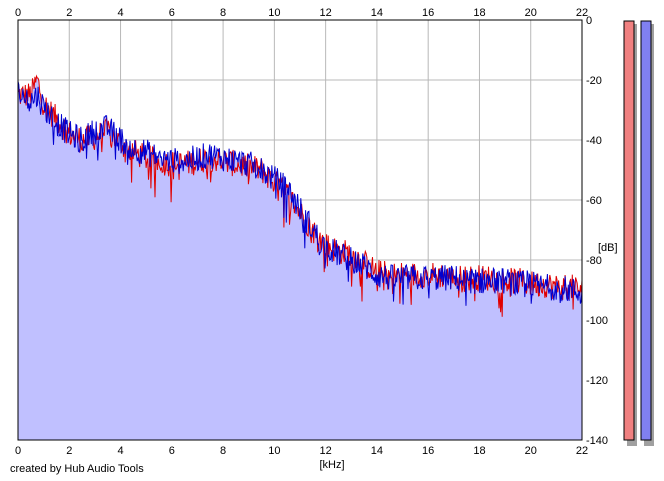 The width and height of the screenshot is (664, 481). Describe the element at coordinates (594, 141) in the screenshot. I see `y-tick-label: -40` at that location.